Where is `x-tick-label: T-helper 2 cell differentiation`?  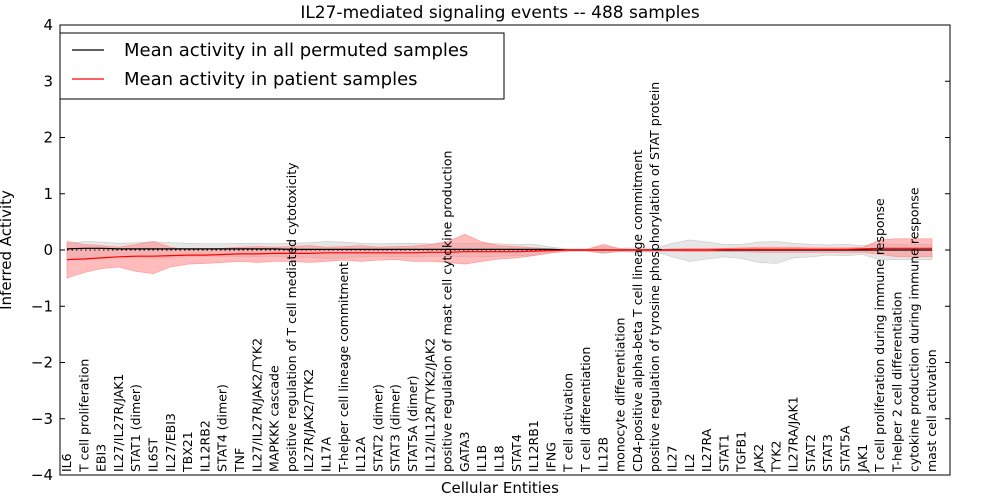 x-tick-label: T-helper 2 cell differentiation is located at coordinates (896, 382).